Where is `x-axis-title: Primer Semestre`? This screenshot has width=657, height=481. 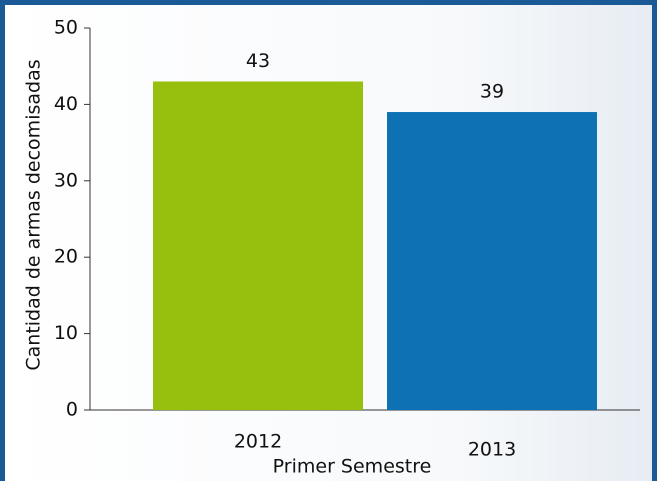
x-axis-title: Primer Semestre is located at coordinates (352, 467).